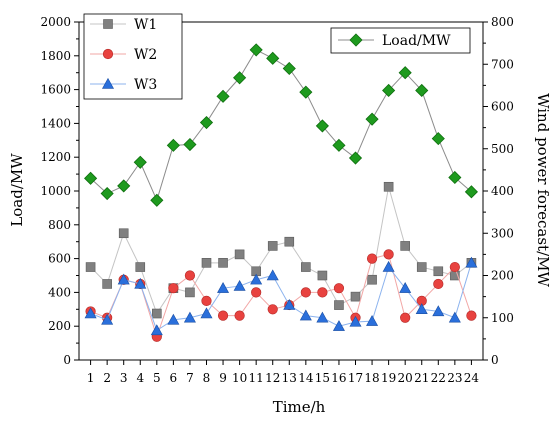 The width and height of the screenshot is (550, 422). What do you see at coordinates (272, 378) in the screenshot?
I see `x-tick-label: 12` at bounding box center [272, 378].